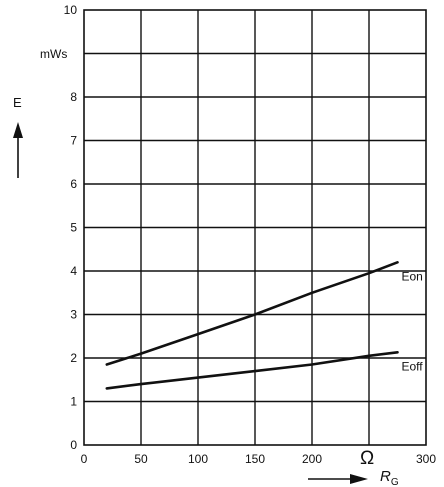  What do you see at coordinates (84, 459) in the screenshot?
I see `x-tick-label: 0` at bounding box center [84, 459].